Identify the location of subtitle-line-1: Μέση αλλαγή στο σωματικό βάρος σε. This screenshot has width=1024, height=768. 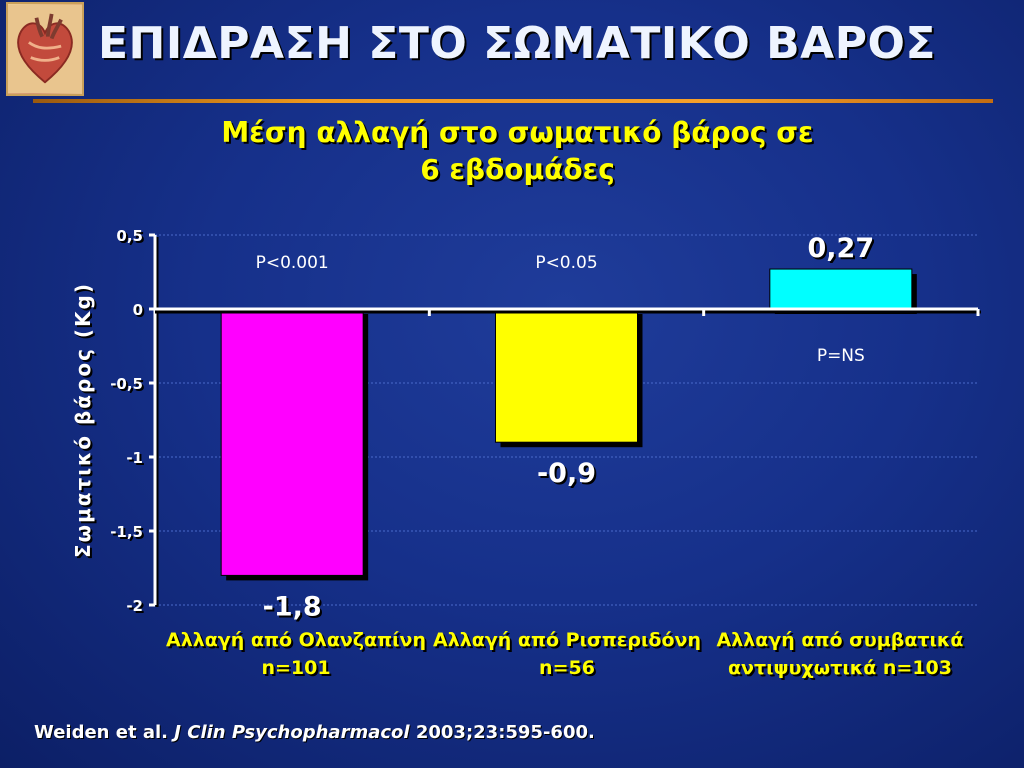
(517, 132).